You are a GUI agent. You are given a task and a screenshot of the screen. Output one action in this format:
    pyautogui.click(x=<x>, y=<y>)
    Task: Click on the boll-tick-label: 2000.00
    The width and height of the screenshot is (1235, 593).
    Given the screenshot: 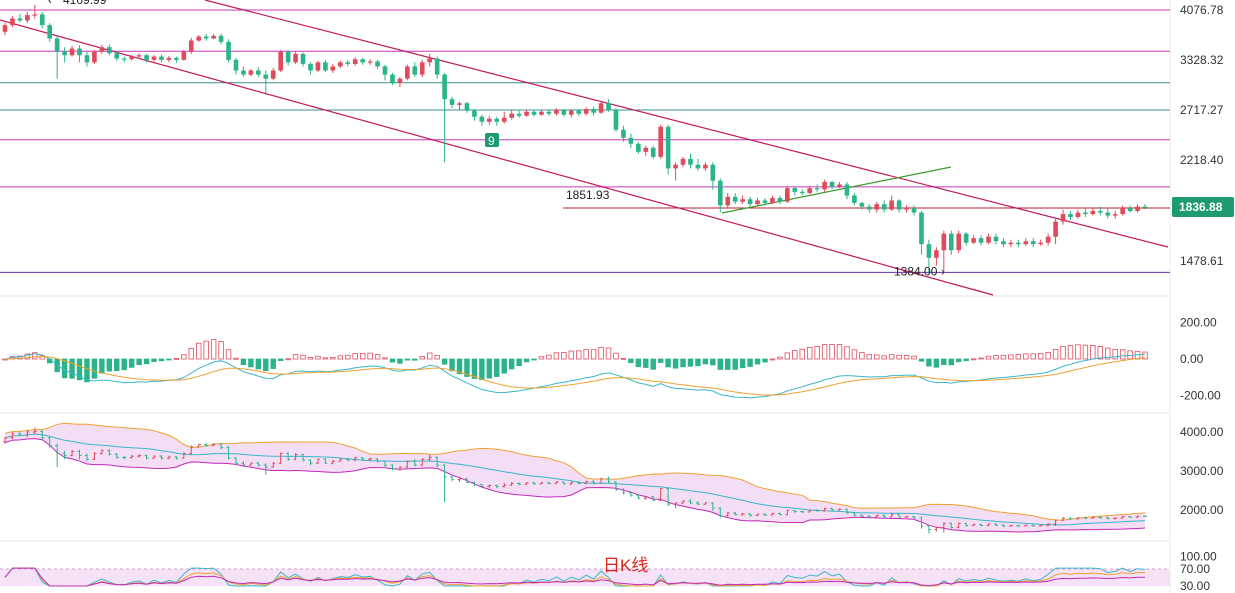 What is the action you would take?
    pyautogui.click(x=1202, y=510)
    